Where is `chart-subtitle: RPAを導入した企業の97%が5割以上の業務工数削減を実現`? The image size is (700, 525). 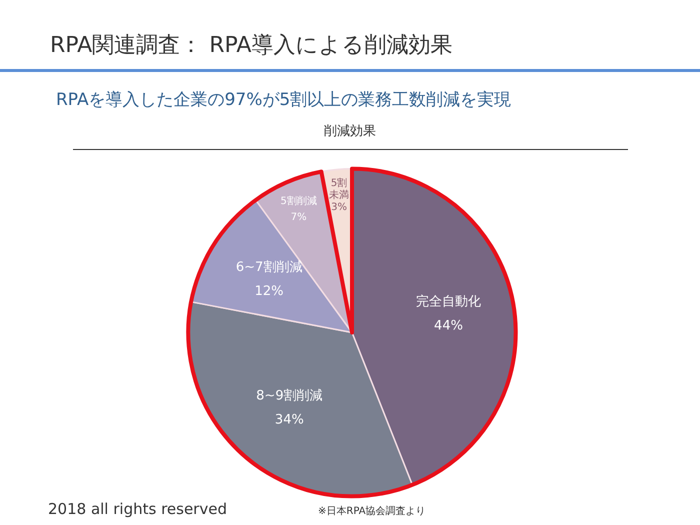
chart-subtitle: RPAを導入した企業の97%が5割以上の業務工数削減を実現 is located at coordinates (284, 100).